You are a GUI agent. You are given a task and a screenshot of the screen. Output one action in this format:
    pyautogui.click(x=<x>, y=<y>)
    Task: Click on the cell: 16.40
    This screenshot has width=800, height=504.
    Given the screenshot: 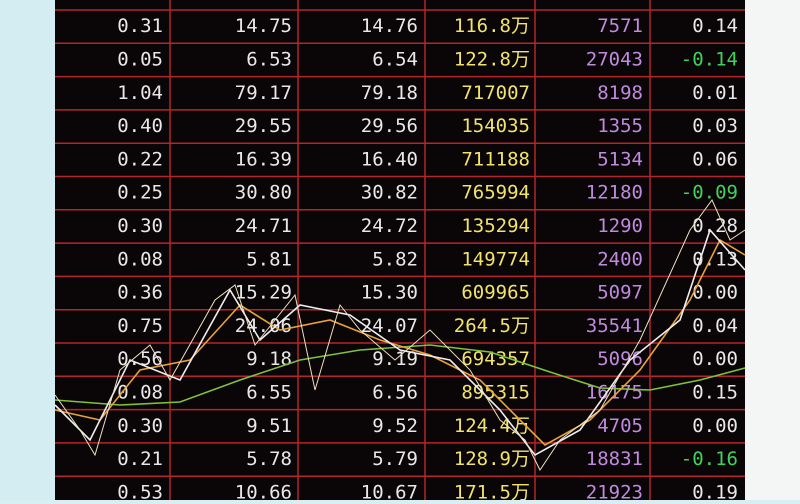 What is the action you would take?
    pyautogui.click(x=389, y=159)
    